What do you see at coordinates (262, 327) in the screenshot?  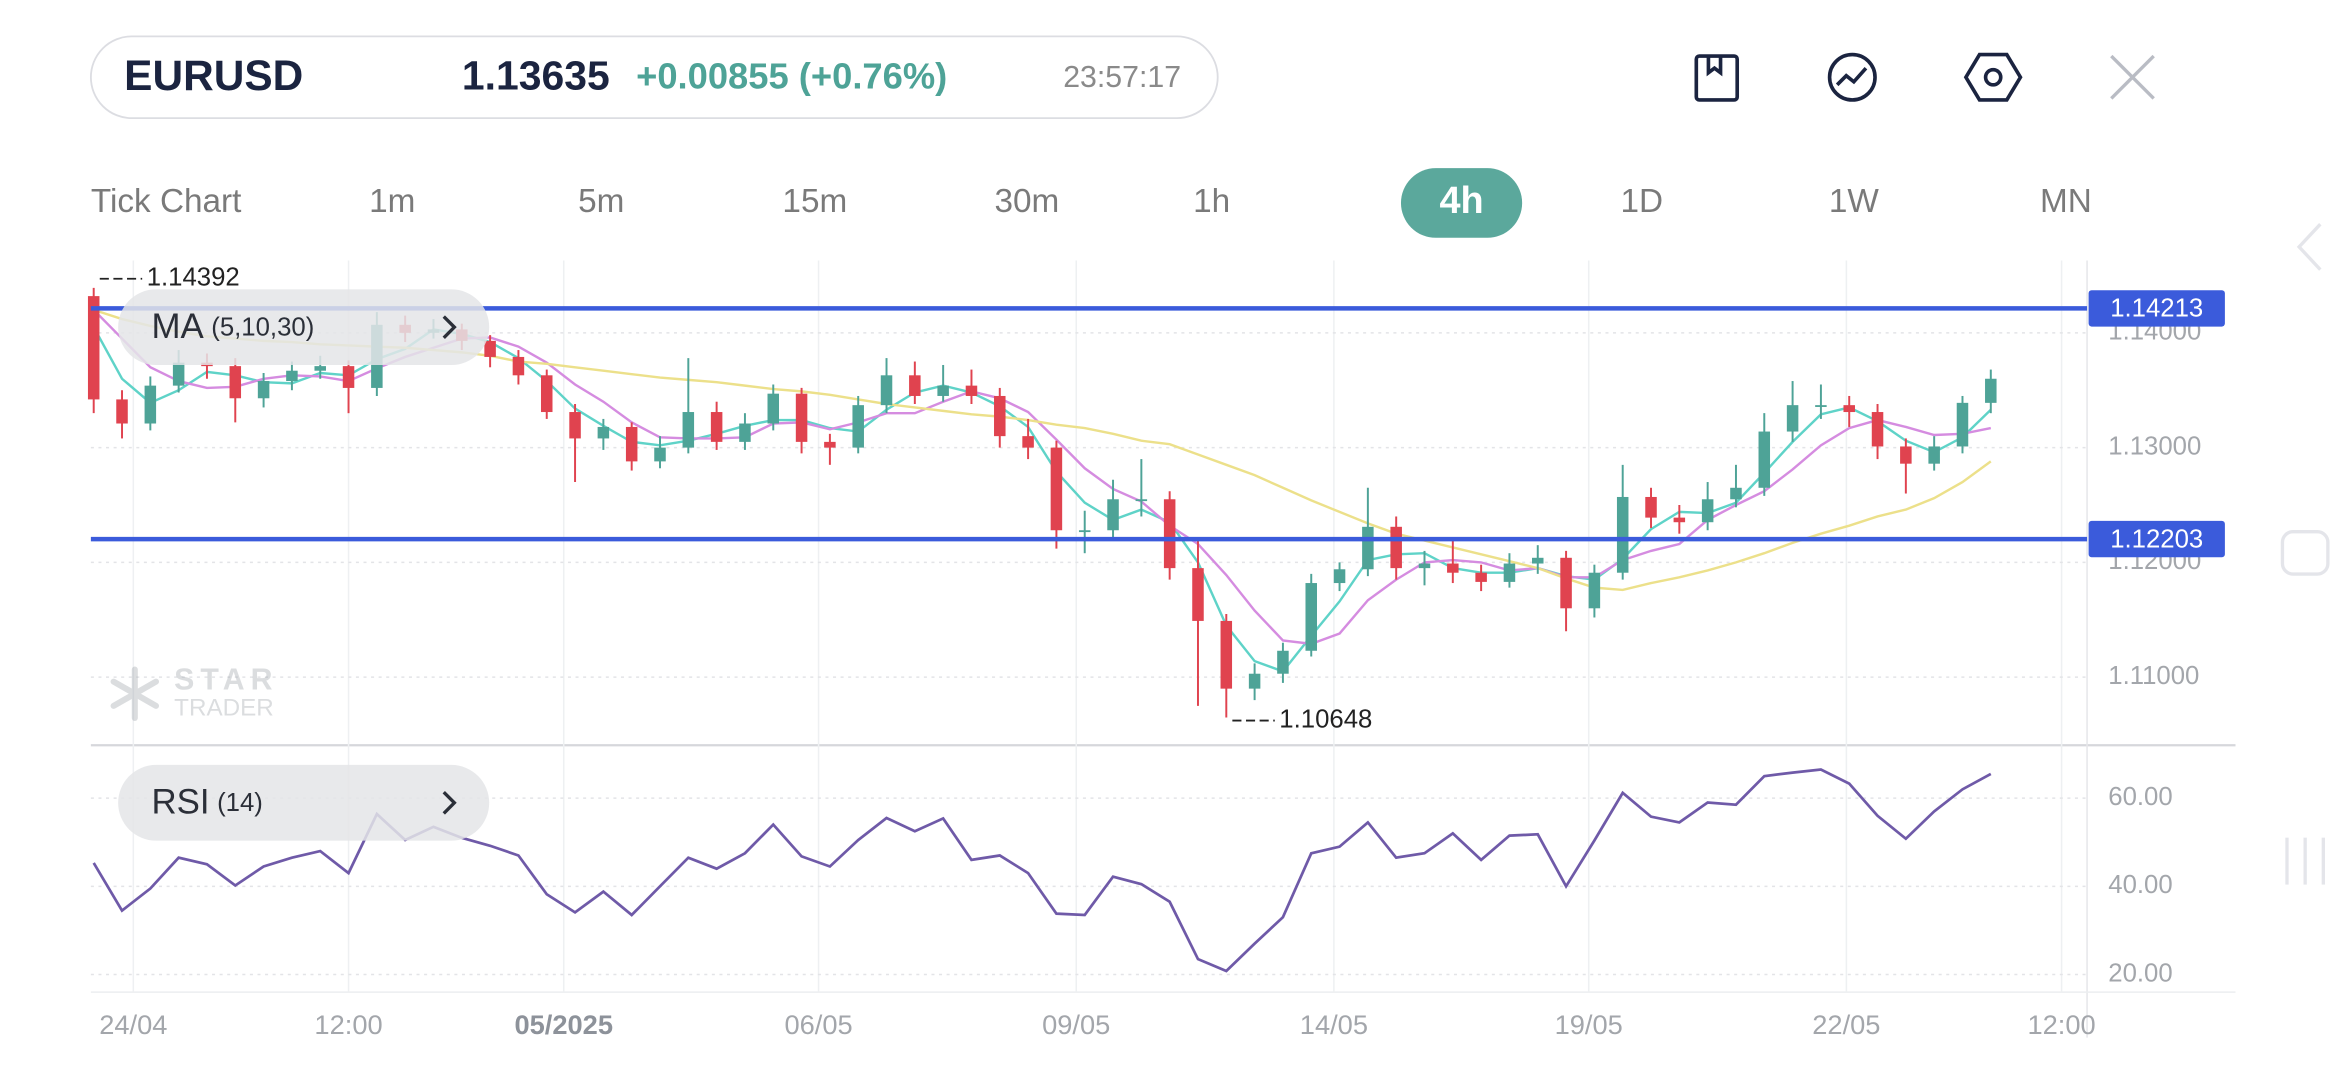 I see `indicator-params: (5,10,30)` at bounding box center [262, 327].